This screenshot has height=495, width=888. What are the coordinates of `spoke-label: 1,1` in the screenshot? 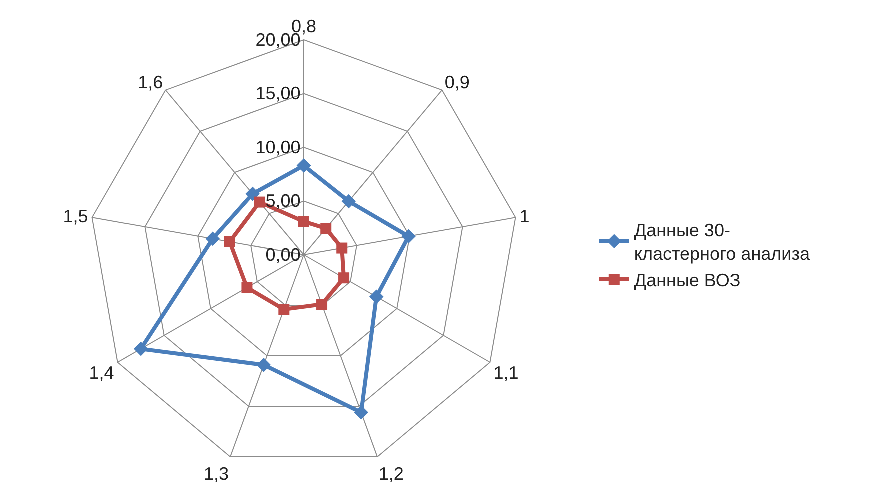 It's located at (506, 373).